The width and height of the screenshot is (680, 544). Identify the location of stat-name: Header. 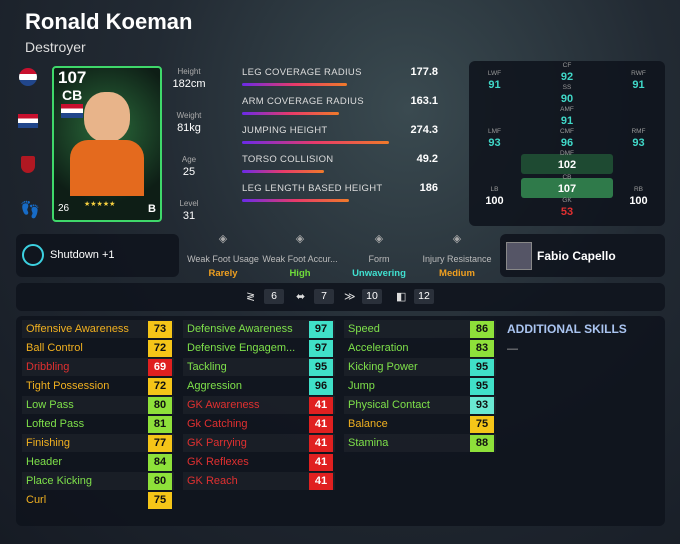
(44, 462).